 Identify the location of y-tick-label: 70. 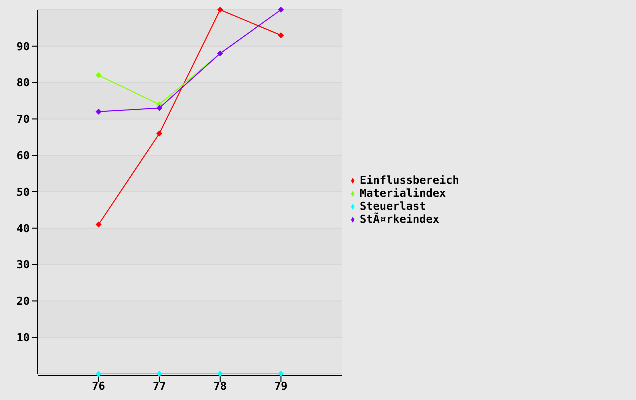
(23, 119).